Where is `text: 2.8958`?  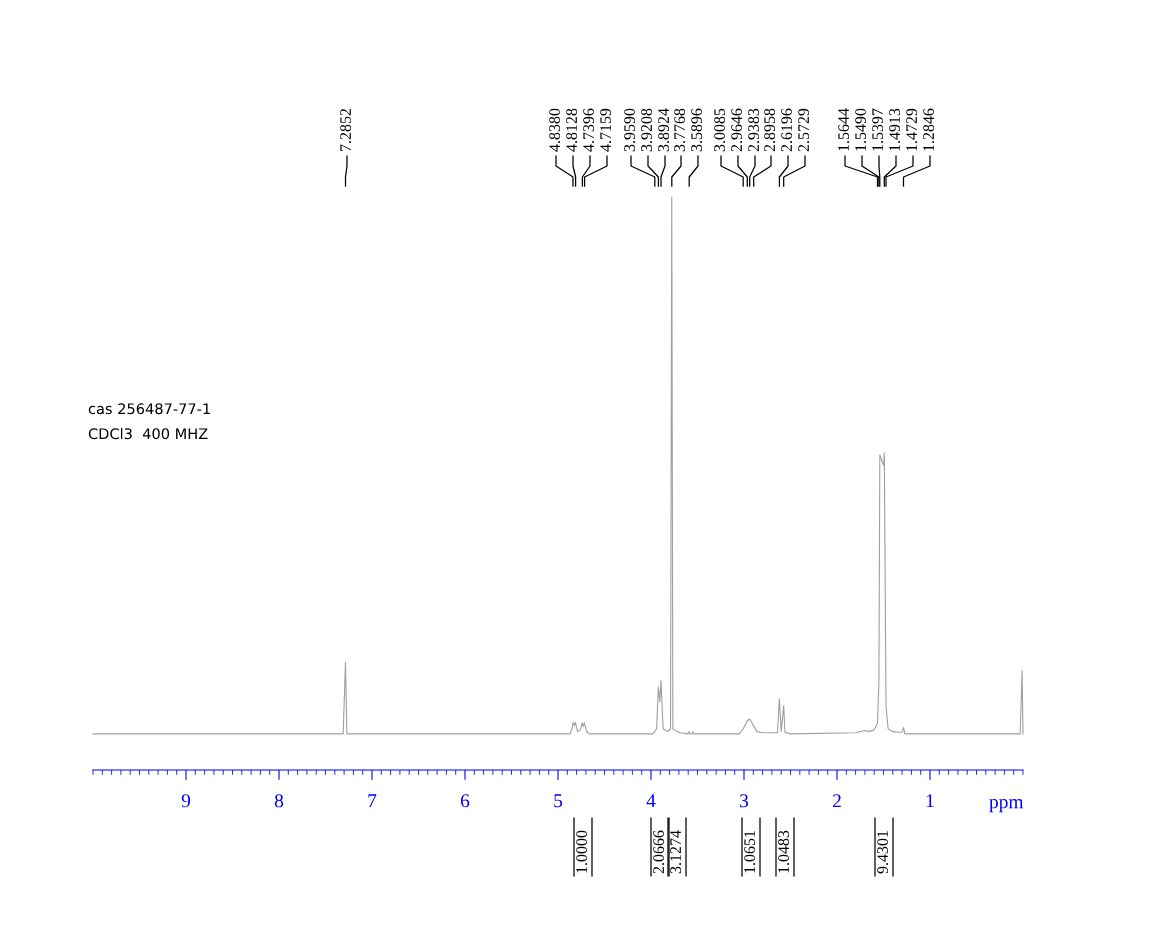 text: 2.8958 is located at coordinates (770, 130).